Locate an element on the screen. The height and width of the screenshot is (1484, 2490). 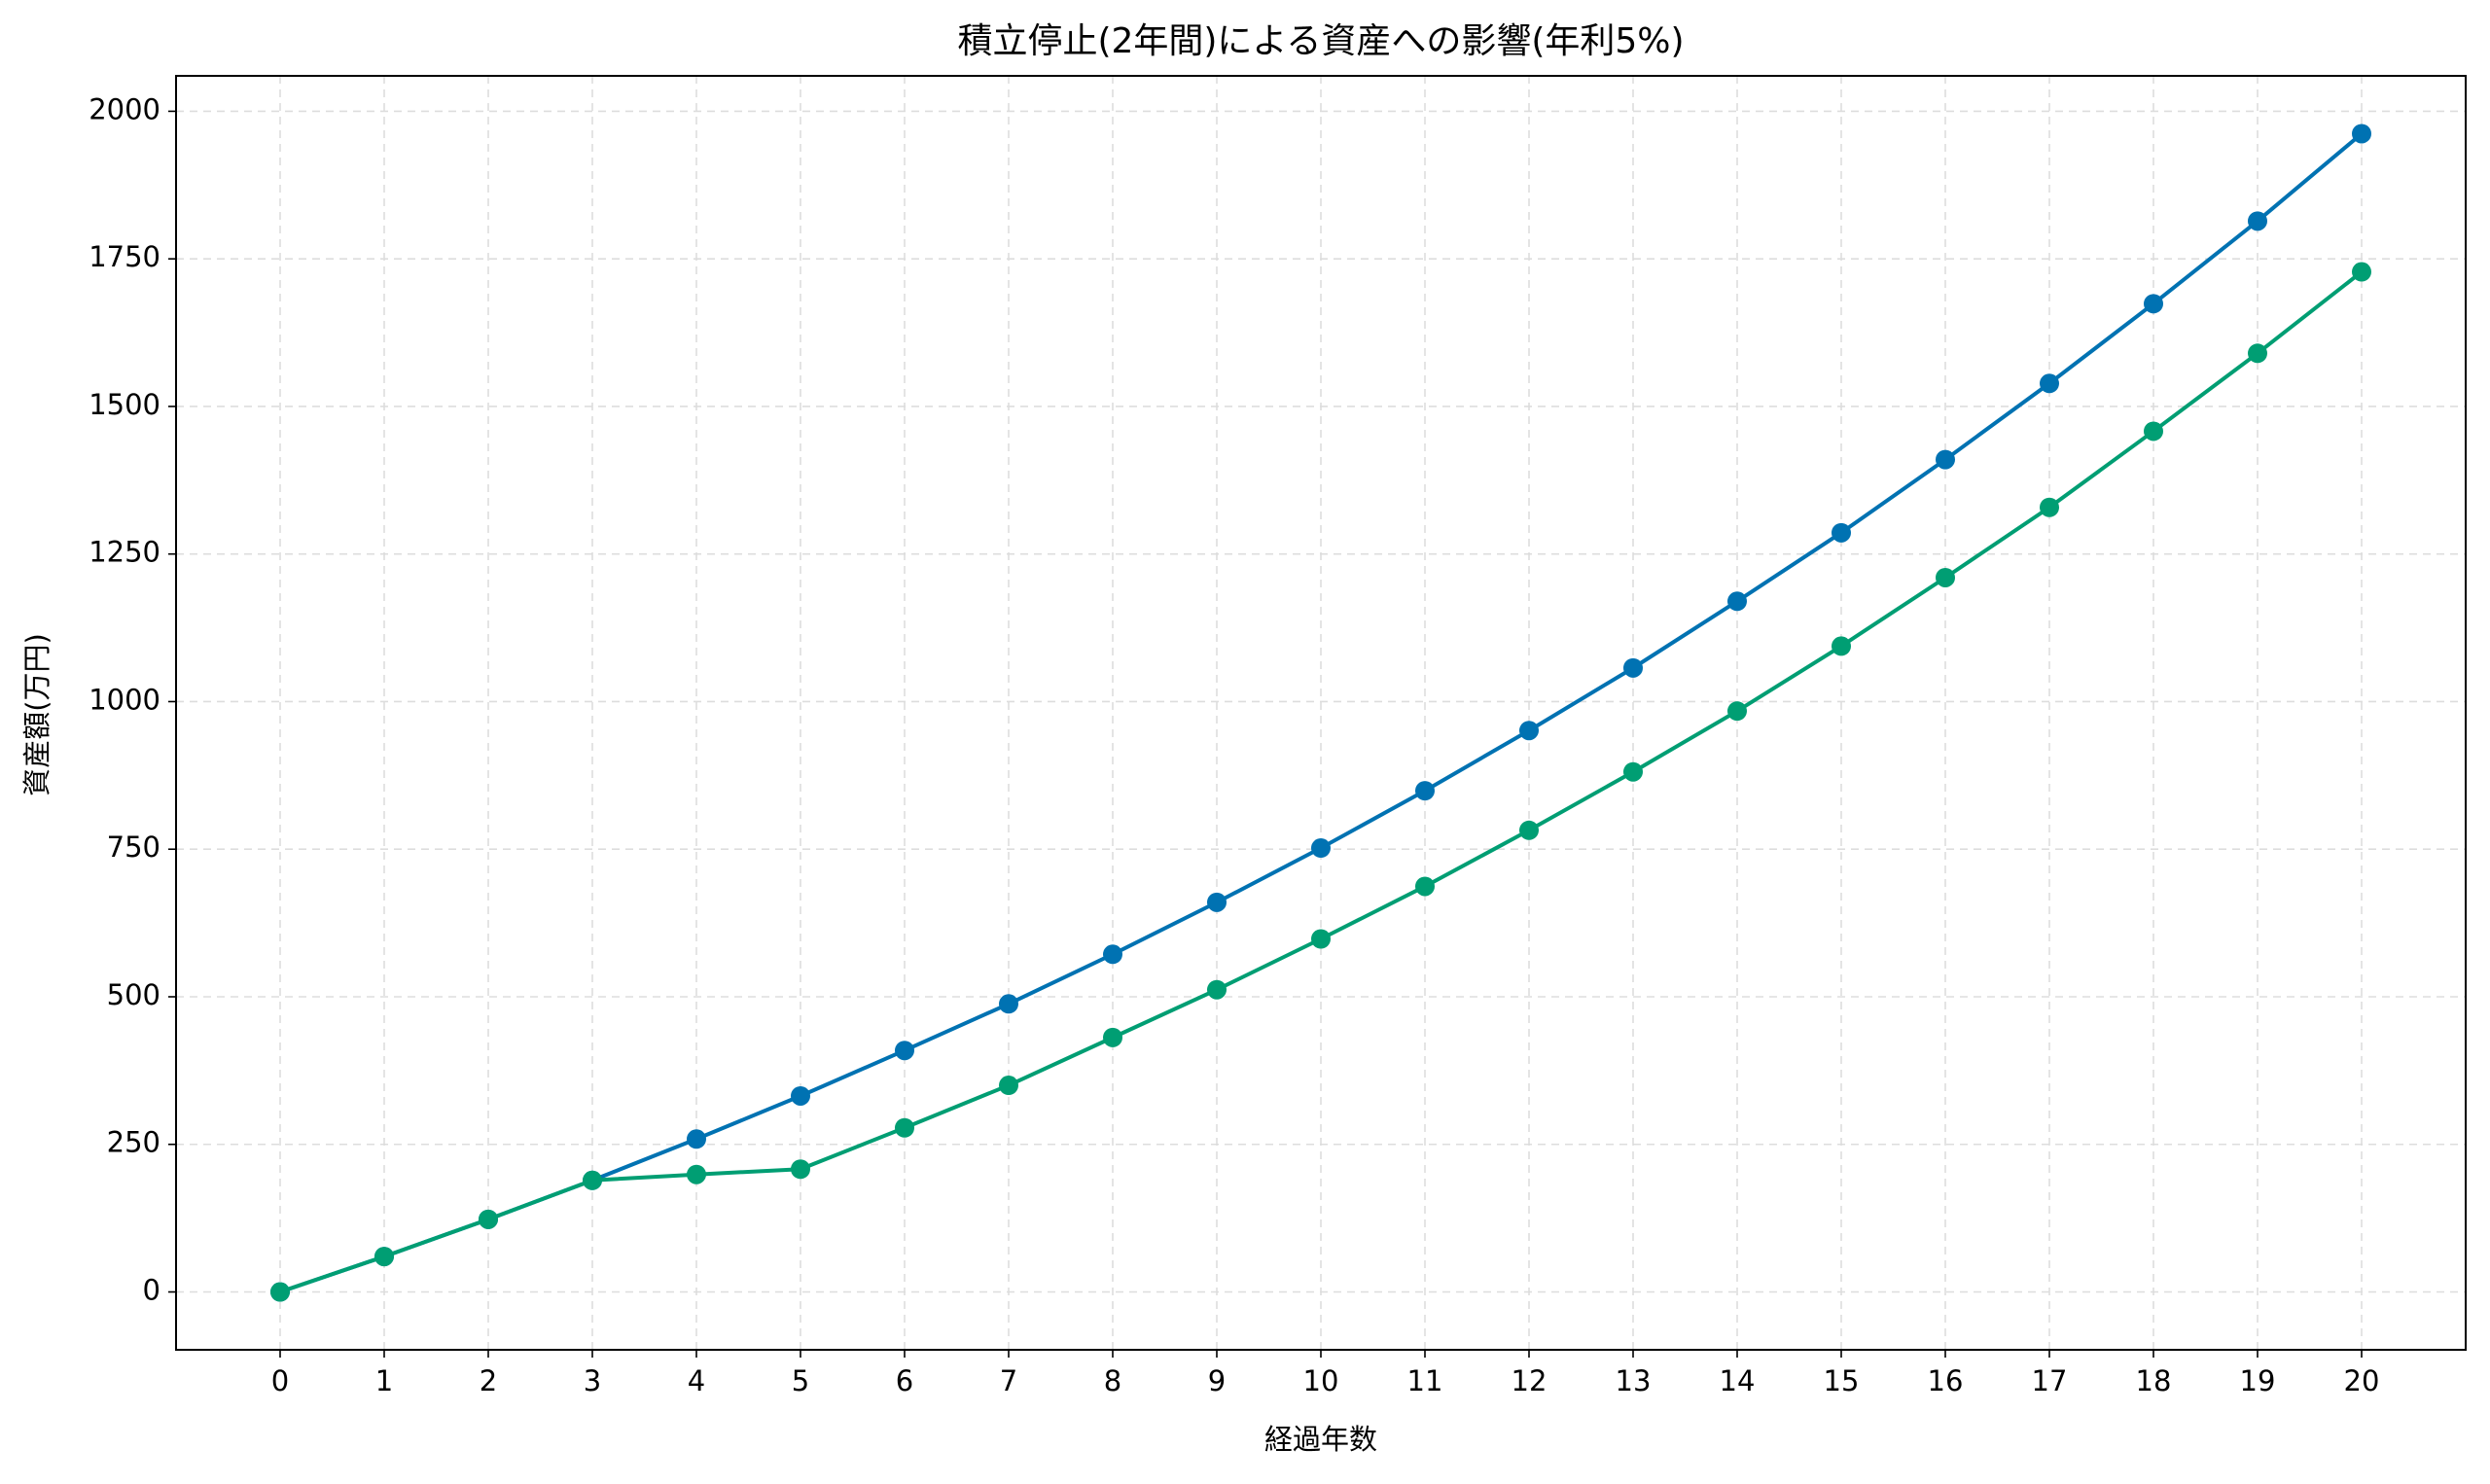
x-tick-label: 14 is located at coordinates (1738, 1381).